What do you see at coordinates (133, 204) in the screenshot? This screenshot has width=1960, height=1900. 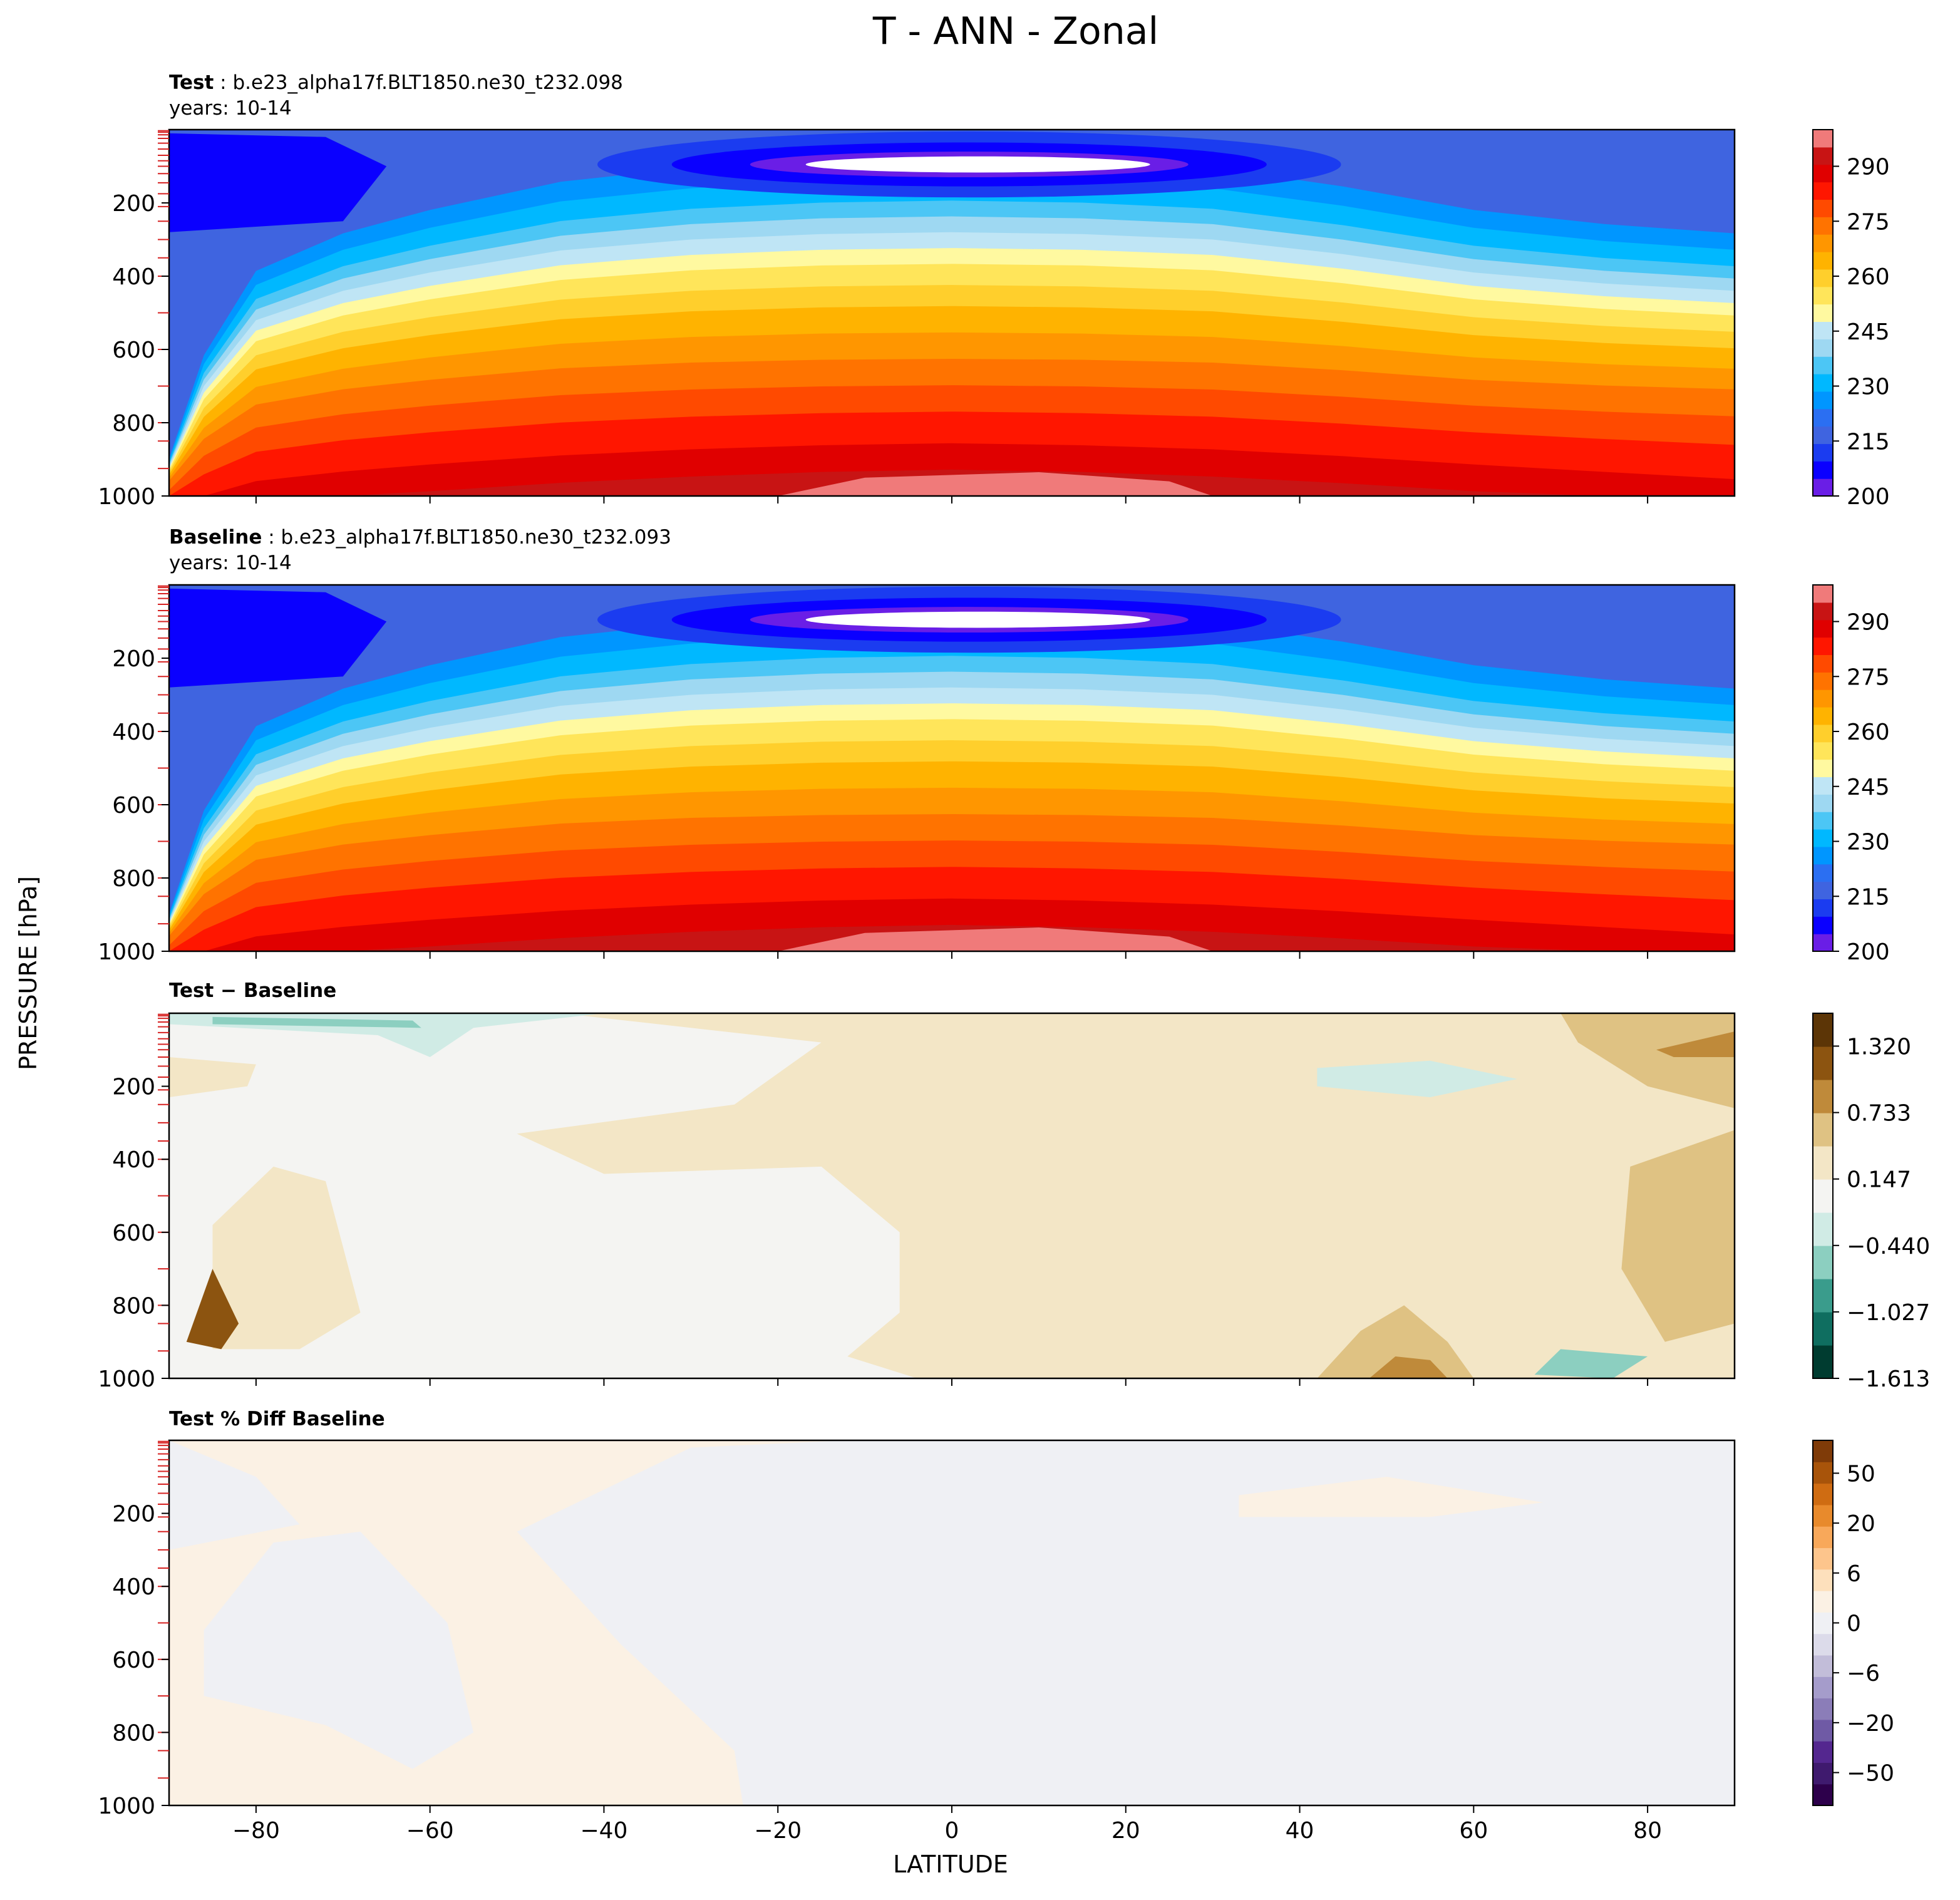 I see `y-tick-label: 200` at bounding box center [133, 204].